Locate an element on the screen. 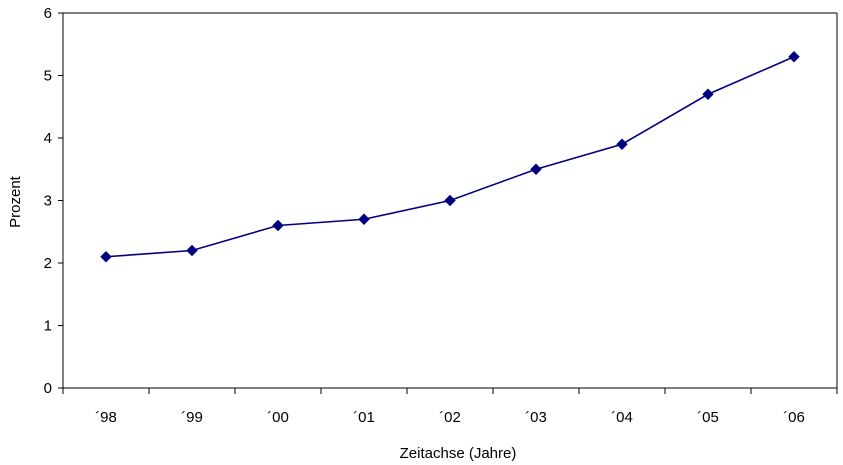 The image size is (843, 465). y-axis-title: Prozent is located at coordinates (15, 201).